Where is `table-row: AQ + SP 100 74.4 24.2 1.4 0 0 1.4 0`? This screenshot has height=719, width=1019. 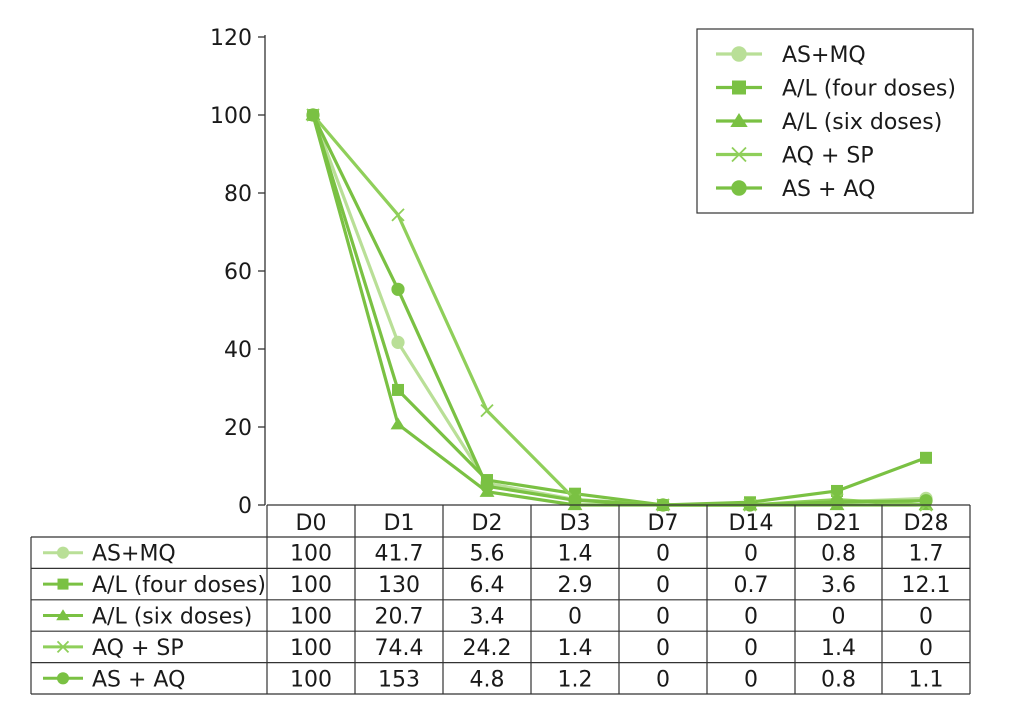 table-row: AQ + SP 100 74.4 24.2 1.4 0 0 1.4 0 is located at coordinates (488, 648).